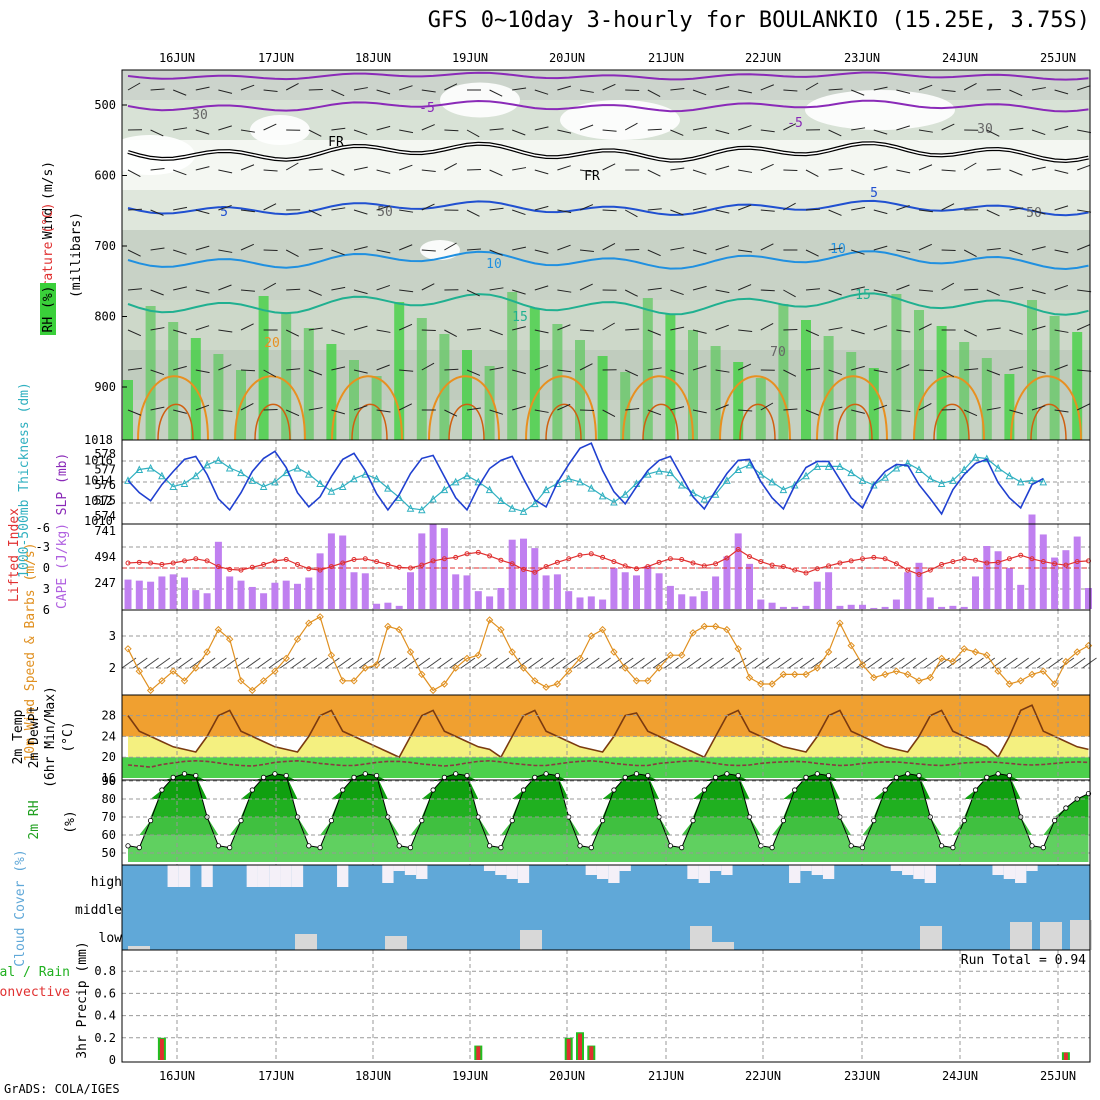 Image resolution: width=1100 pixels, height=1100 pixels. Describe the element at coordinates (112, 1060) in the screenshot. I see `precip-tick: 0` at that location.